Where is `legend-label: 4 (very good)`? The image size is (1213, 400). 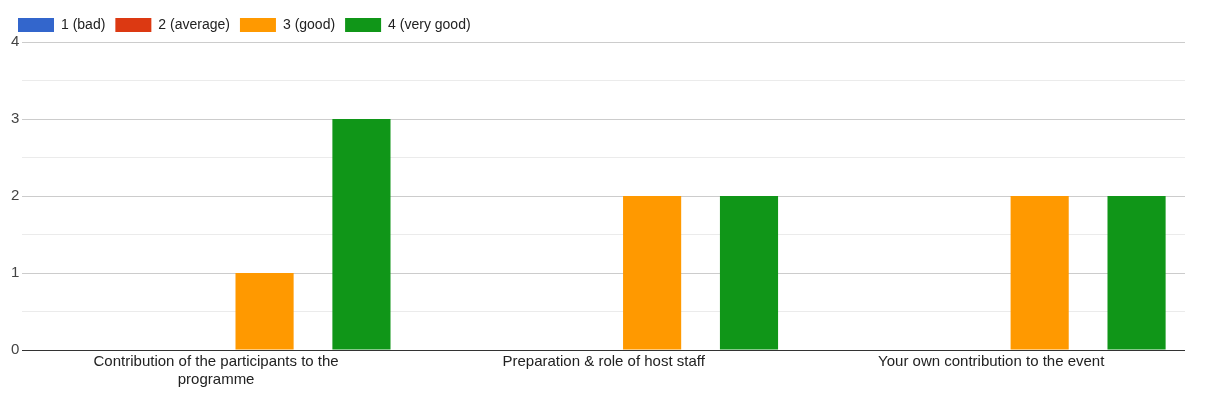 legend-label: 4 (very good) is located at coordinates (429, 23).